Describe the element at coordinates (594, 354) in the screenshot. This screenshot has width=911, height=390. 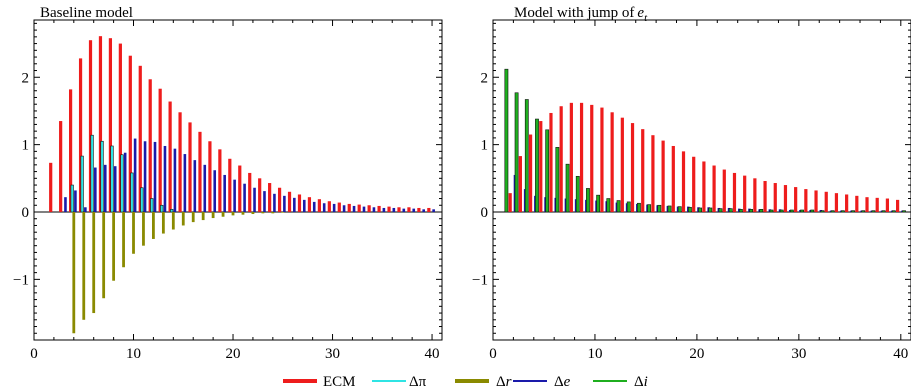
I see `x-tick-label: 10` at that location.